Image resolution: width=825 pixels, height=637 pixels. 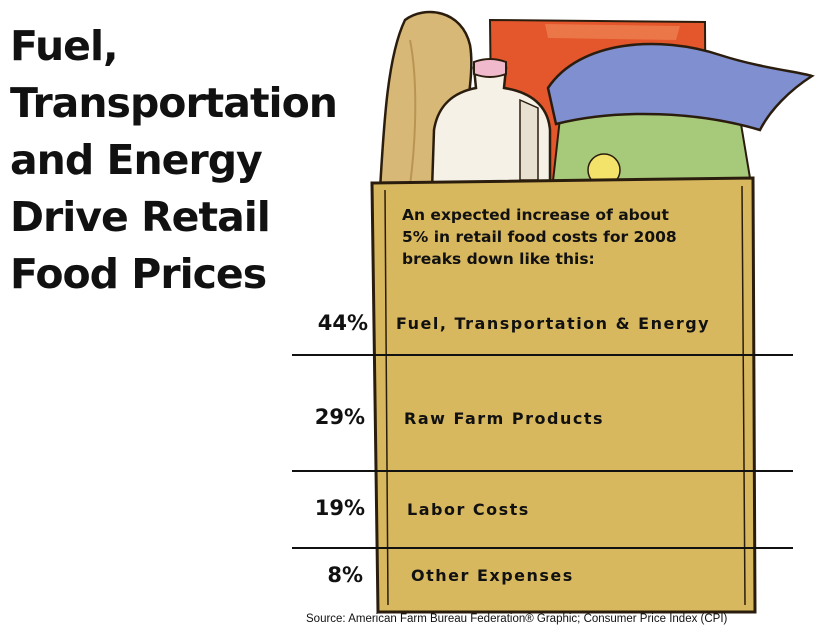 What do you see at coordinates (680, 116) in the screenshot?
I see `produce-sack-icon` at bounding box center [680, 116].